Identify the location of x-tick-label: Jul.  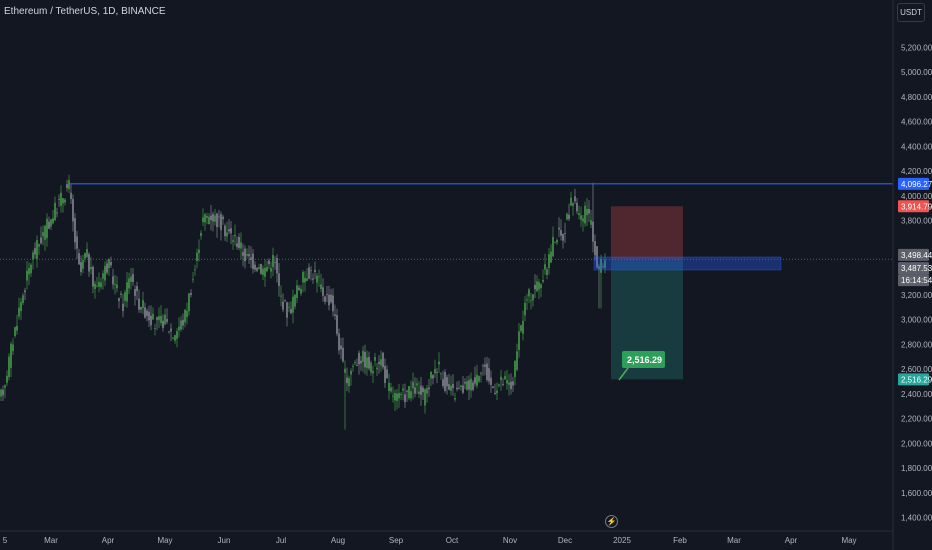
(281, 540).